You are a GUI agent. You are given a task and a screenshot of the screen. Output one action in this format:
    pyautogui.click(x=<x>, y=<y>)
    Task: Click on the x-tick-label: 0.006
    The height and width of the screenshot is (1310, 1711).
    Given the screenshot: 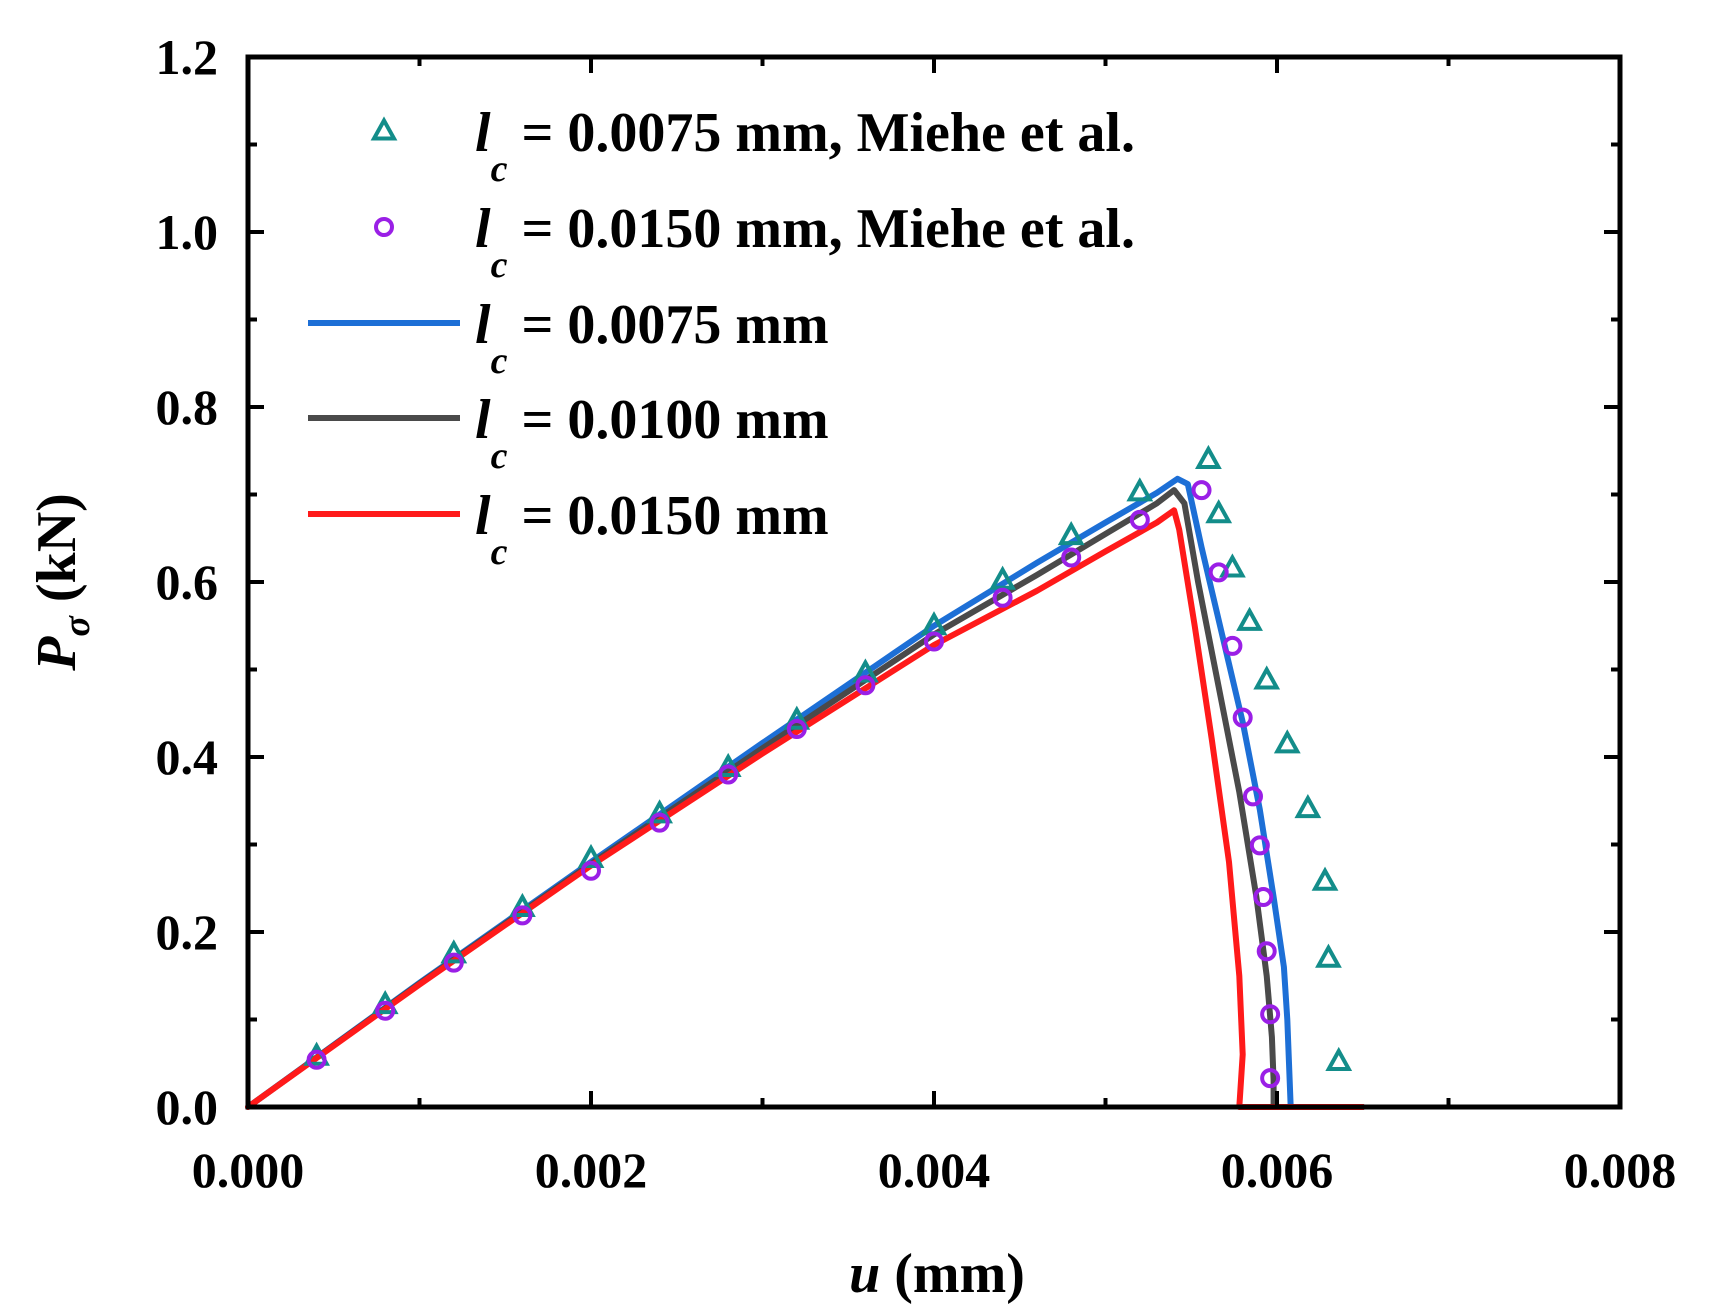 What is the action you would take?
    pyautogui.click(x=1277, y=1170)
    